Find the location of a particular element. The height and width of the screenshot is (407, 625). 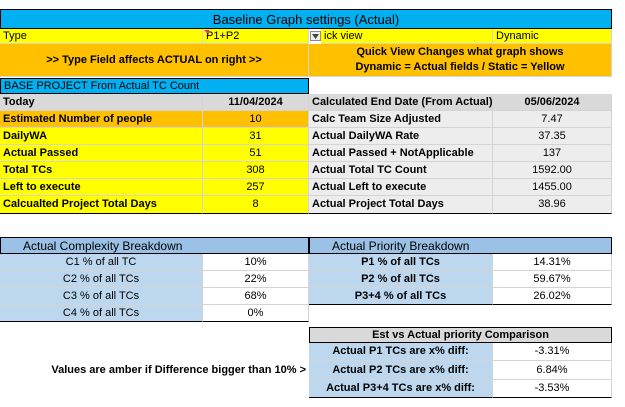

actual-row-label: Actual Passed + NotApplicable is located at coordinates (401, 153).